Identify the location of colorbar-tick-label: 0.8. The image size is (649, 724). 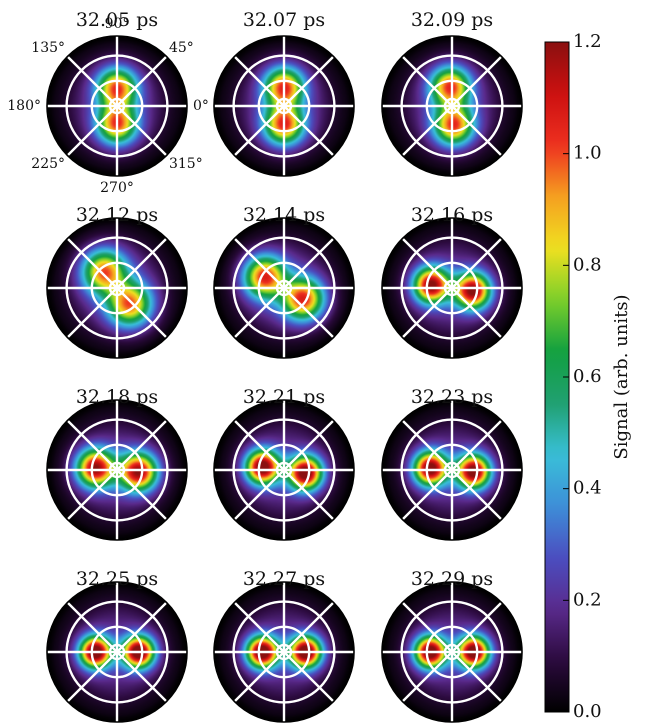
(587, 264).